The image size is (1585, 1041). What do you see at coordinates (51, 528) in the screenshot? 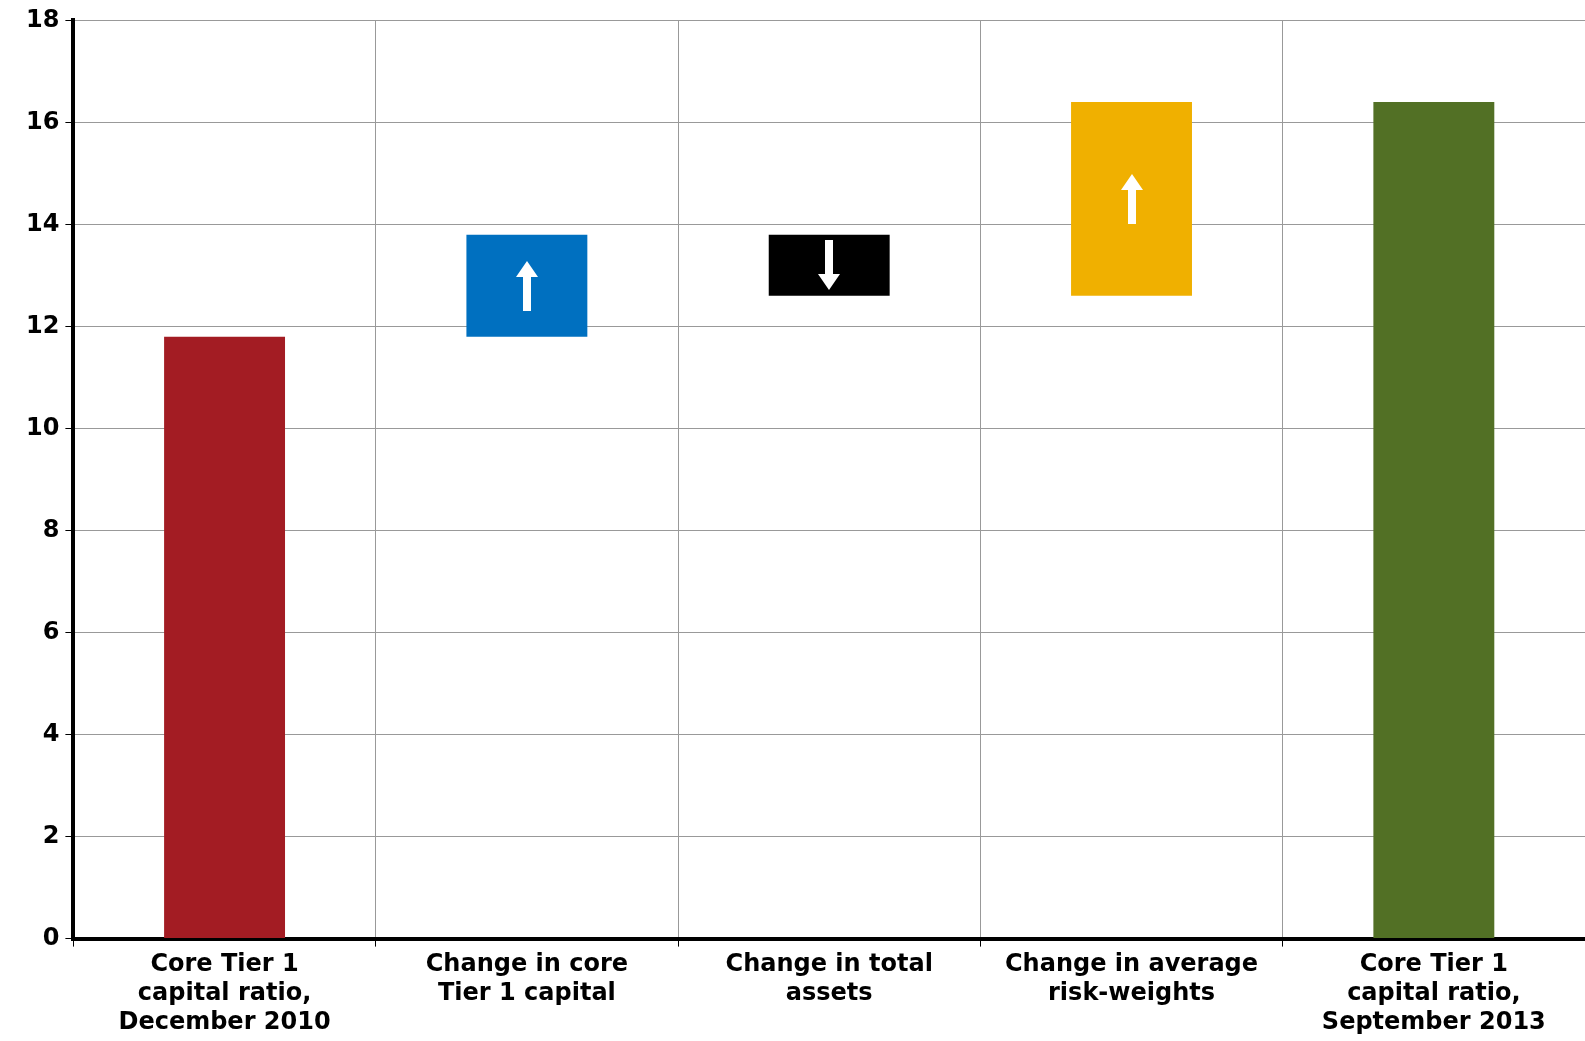
I see `y-tick-label: 8` at bounding box center [51, 528].